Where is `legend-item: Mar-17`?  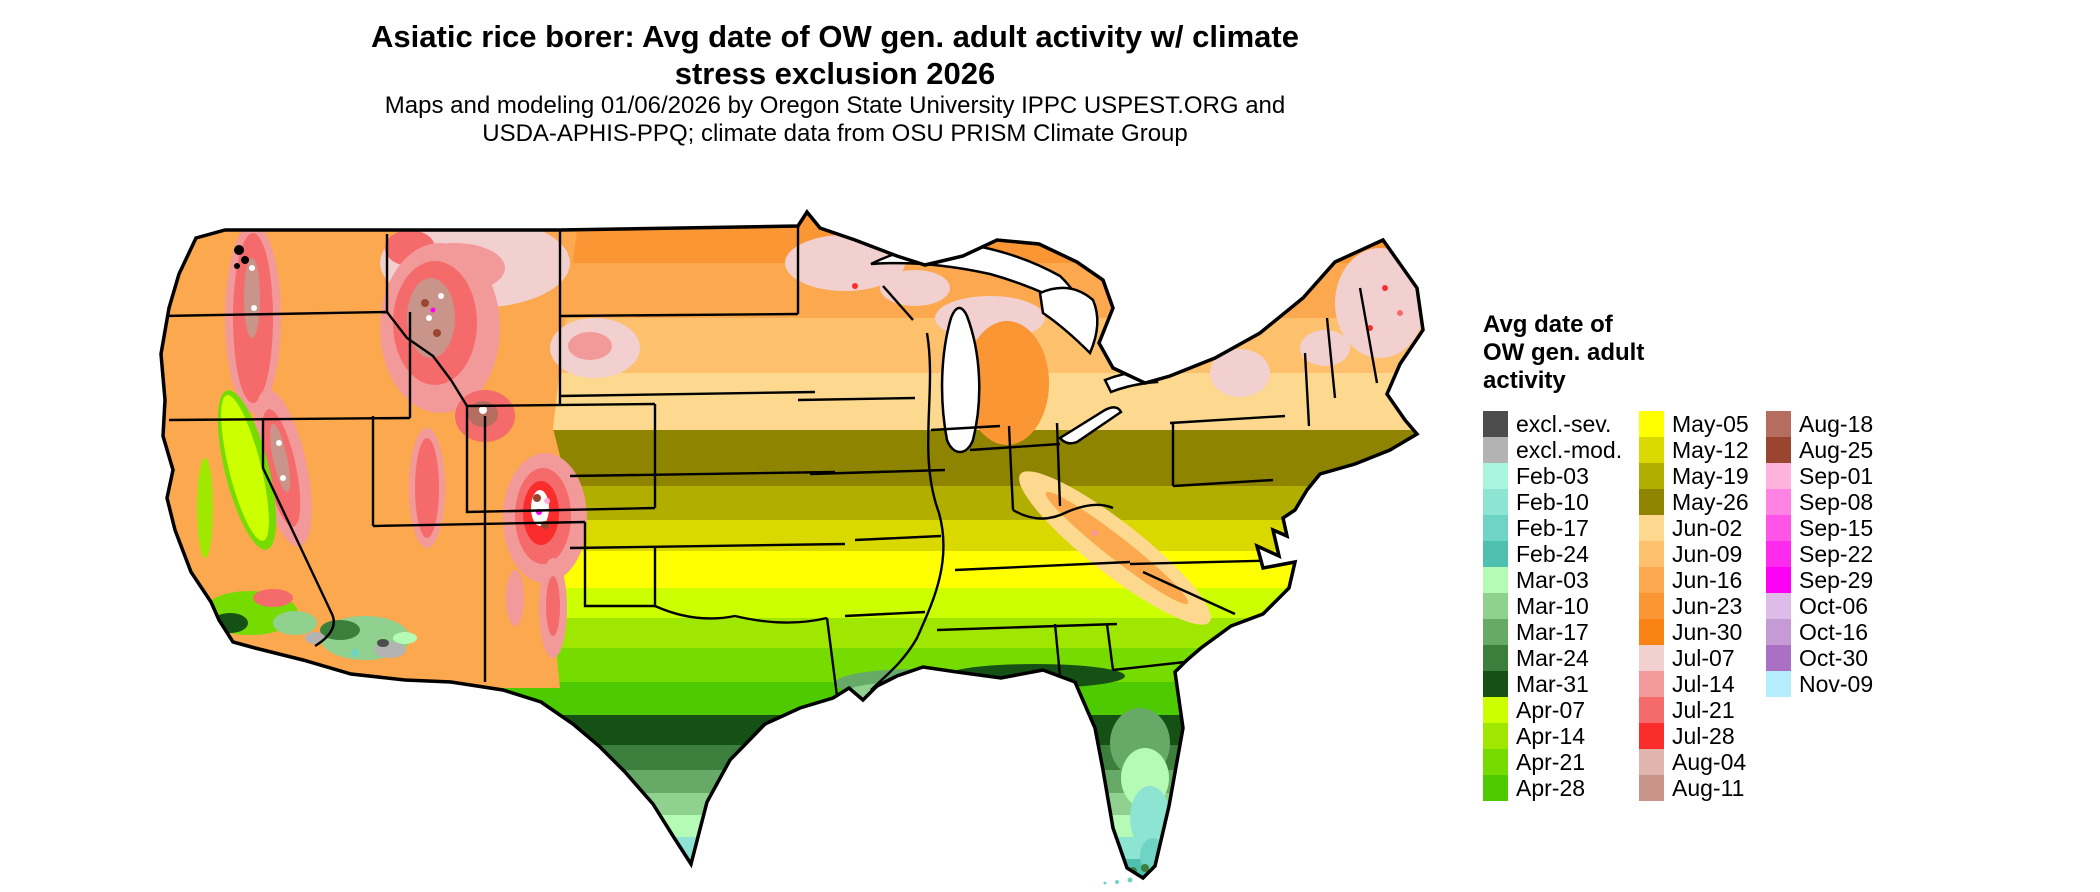
legend-item: Mar-17 is located at coordinates (1559, 632).